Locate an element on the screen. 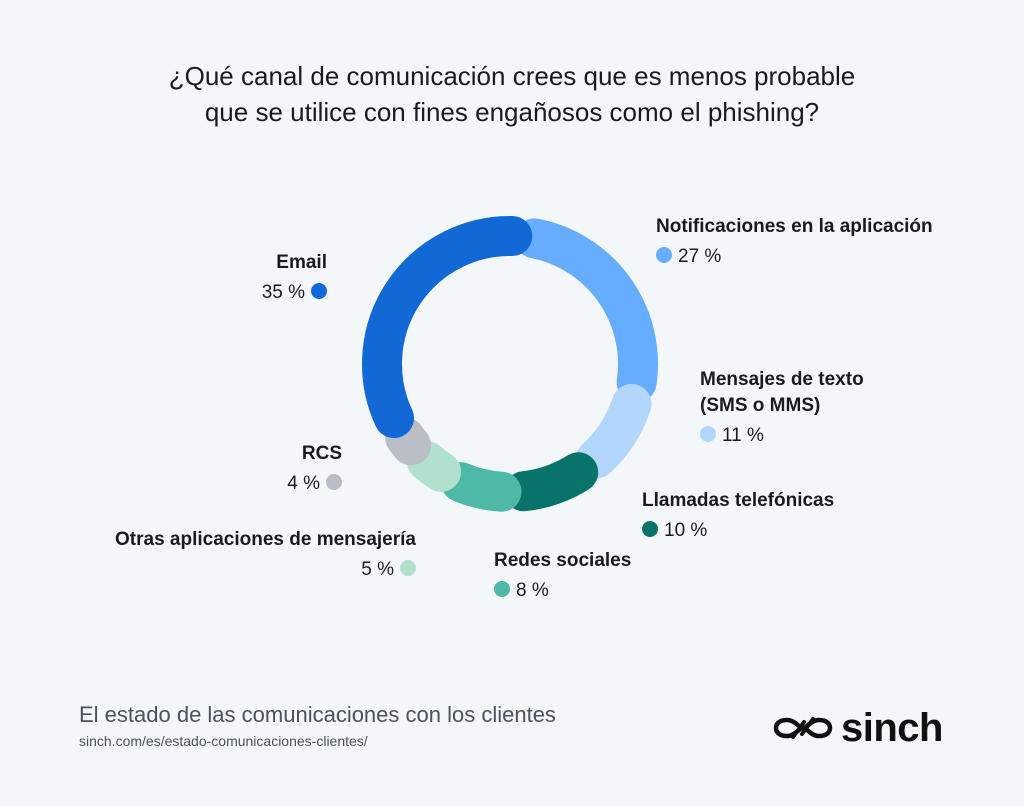  label-otras-aplicaciones-de-mensajeria: Otras aplicaciones de mensajería is located at coordinates (265, 539).